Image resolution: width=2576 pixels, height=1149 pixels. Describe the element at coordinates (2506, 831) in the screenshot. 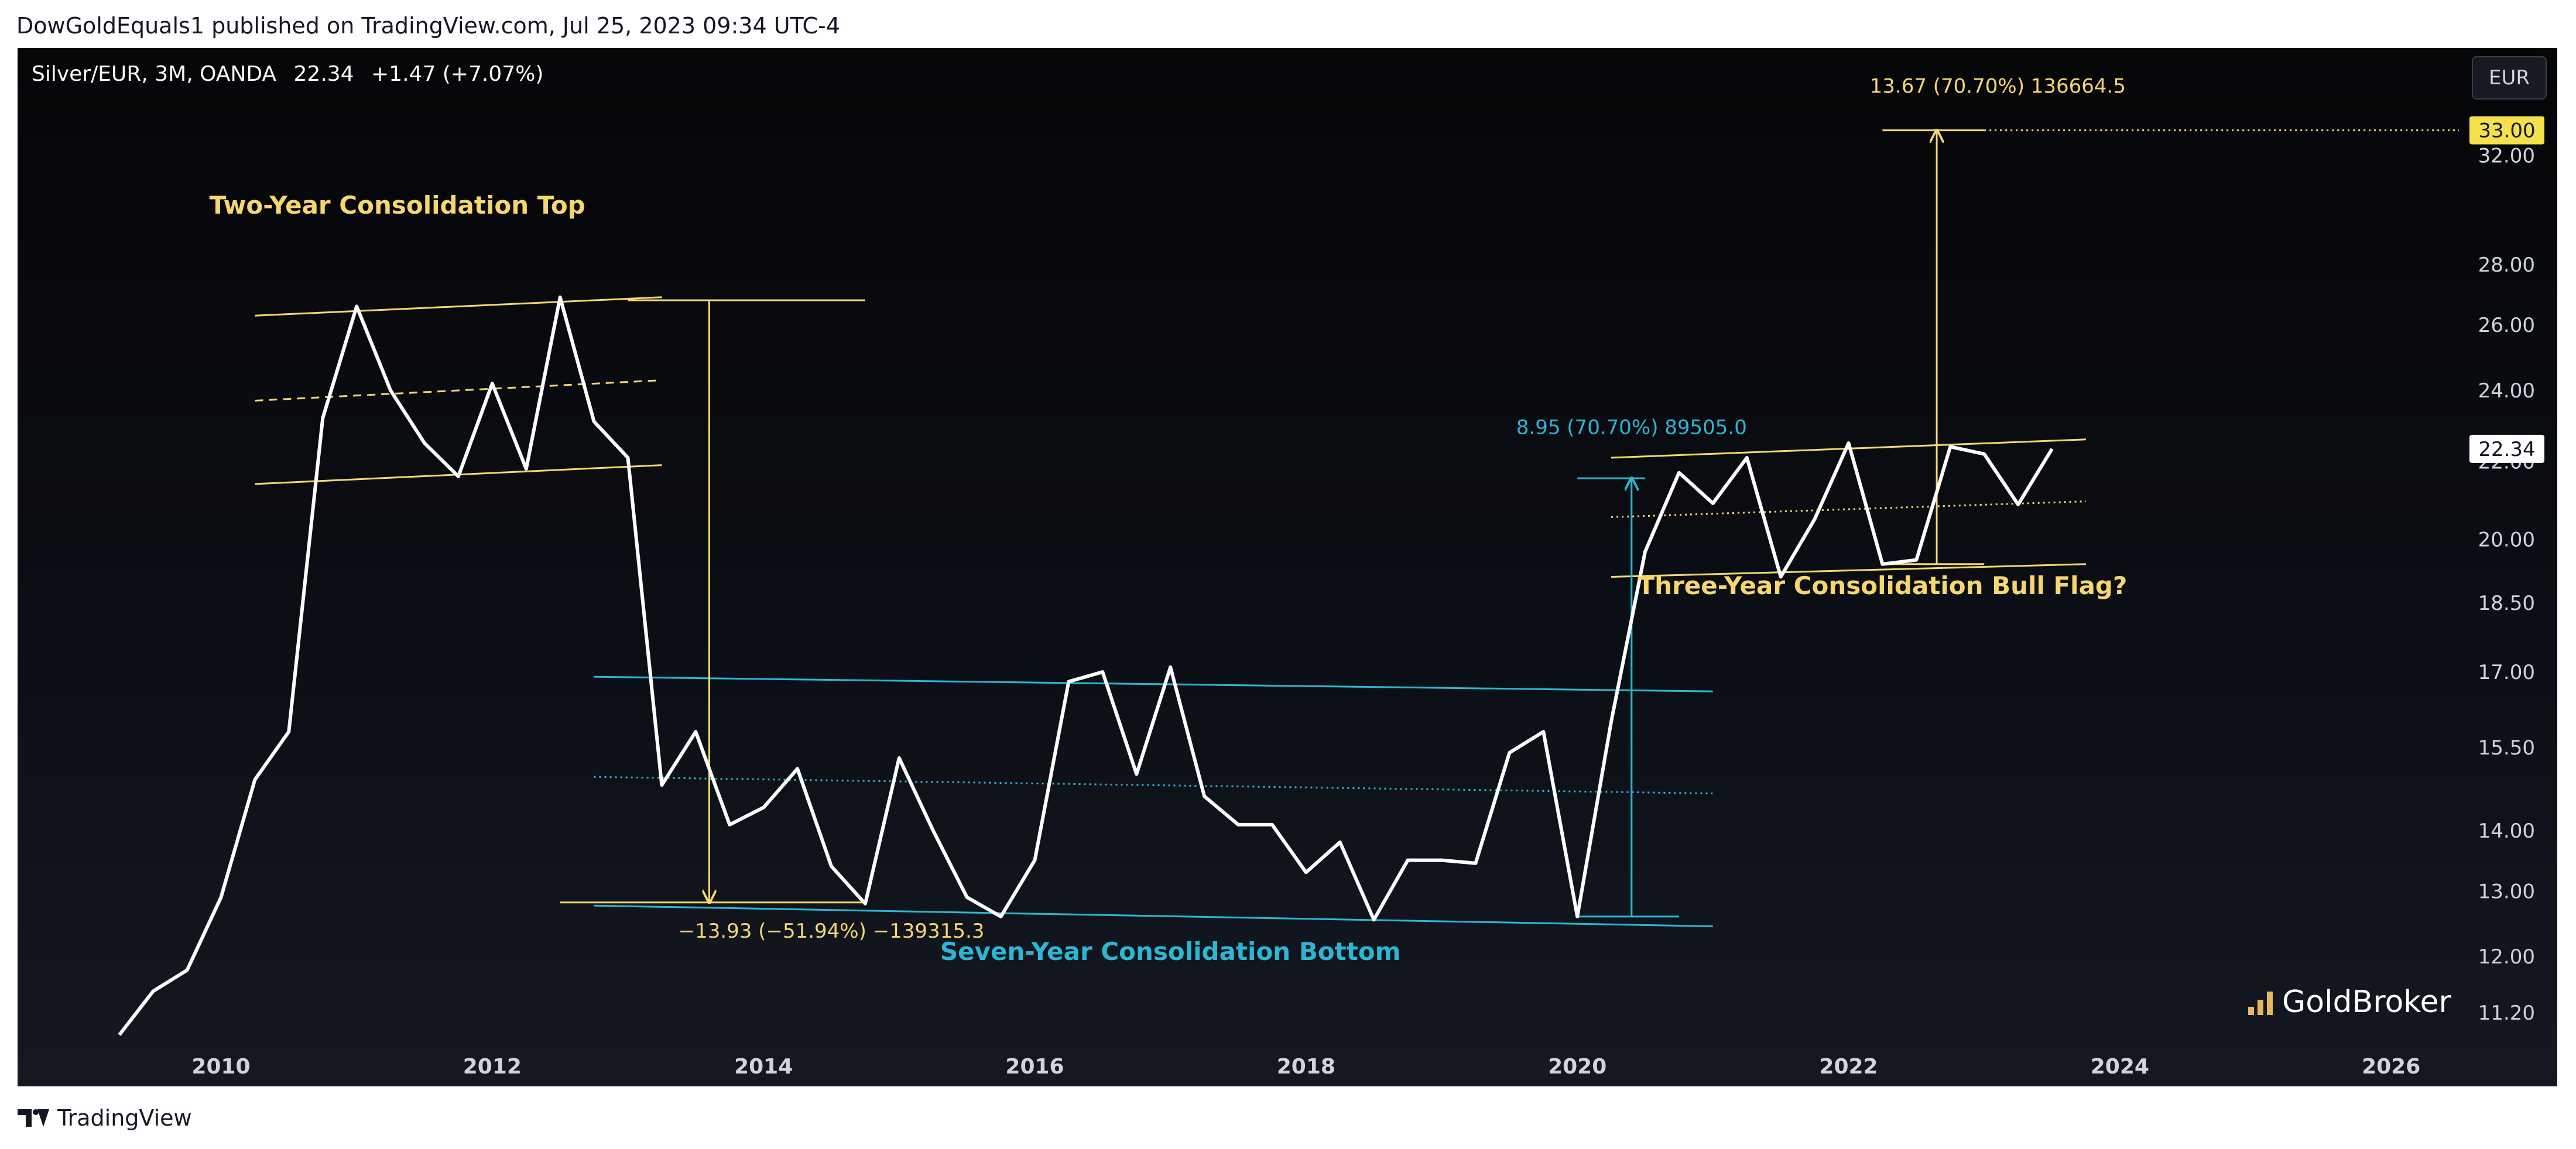

I see `y-tick-14.00: 14.00` at that location.